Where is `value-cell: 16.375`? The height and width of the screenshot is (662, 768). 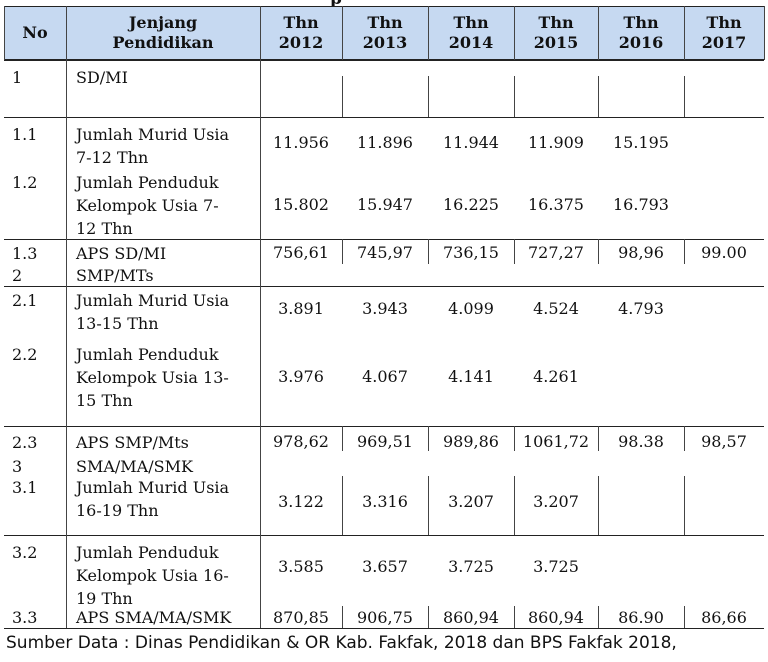
value-cell: 16.375 is located at coordinates (556, 204).